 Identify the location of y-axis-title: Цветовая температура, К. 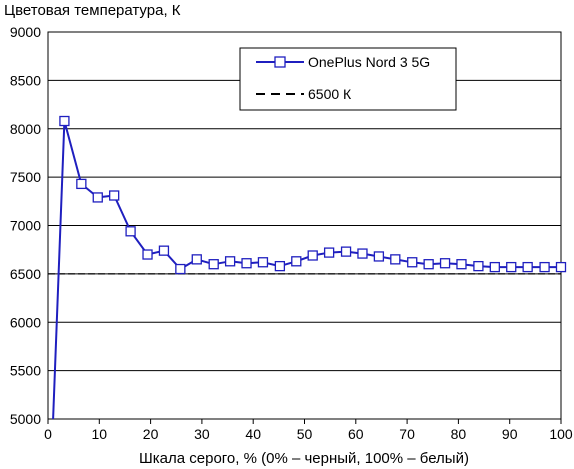
(92, 10).